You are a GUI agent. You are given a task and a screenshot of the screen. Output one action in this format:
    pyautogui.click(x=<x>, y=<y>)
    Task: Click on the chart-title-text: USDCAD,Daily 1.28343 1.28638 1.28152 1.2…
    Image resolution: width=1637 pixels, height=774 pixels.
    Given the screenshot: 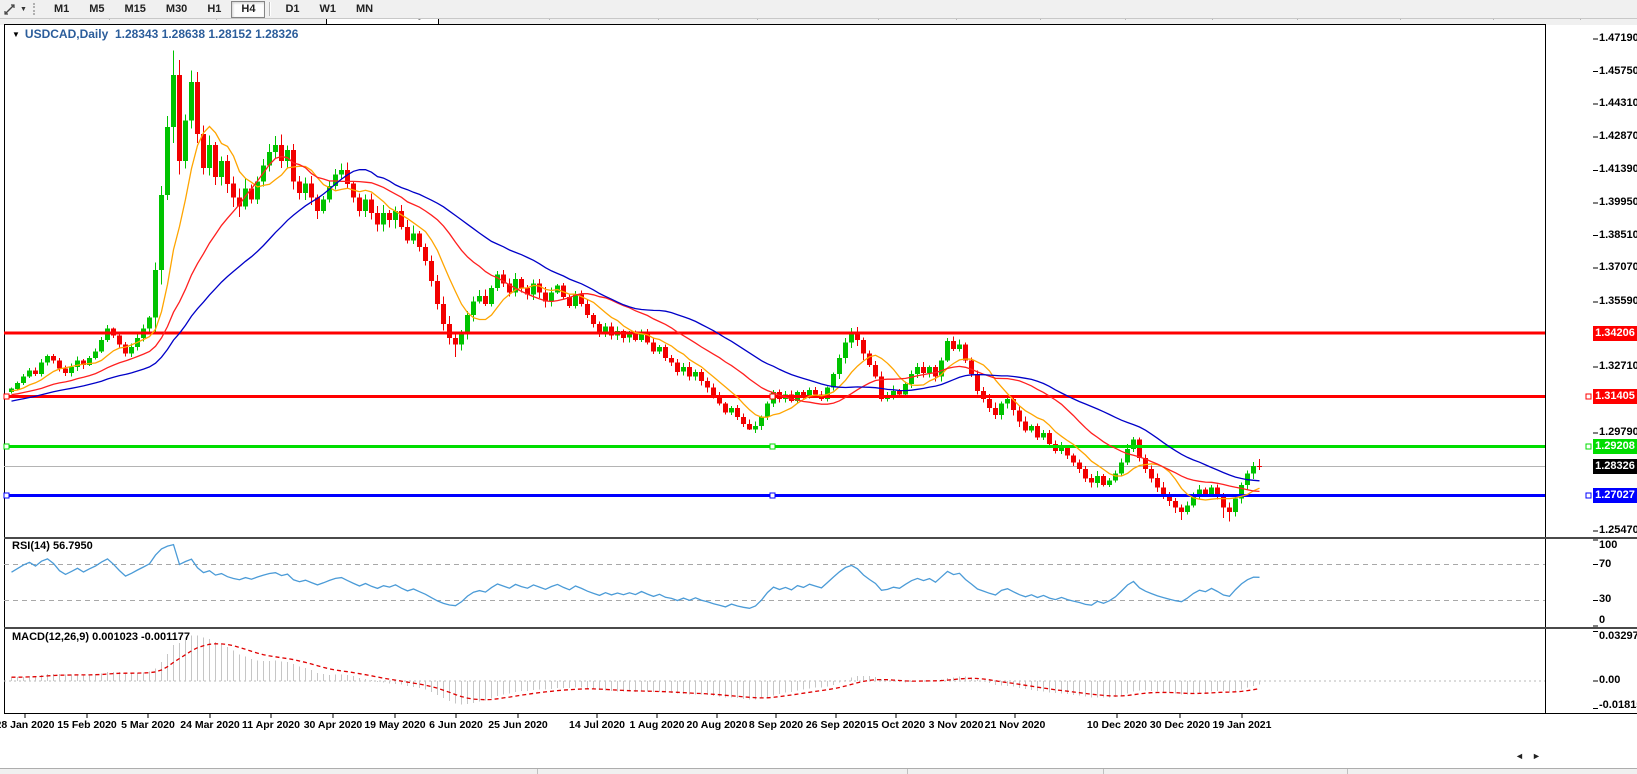 What is the action you would take?
    pyautogui.click(x=161, y=34)
    